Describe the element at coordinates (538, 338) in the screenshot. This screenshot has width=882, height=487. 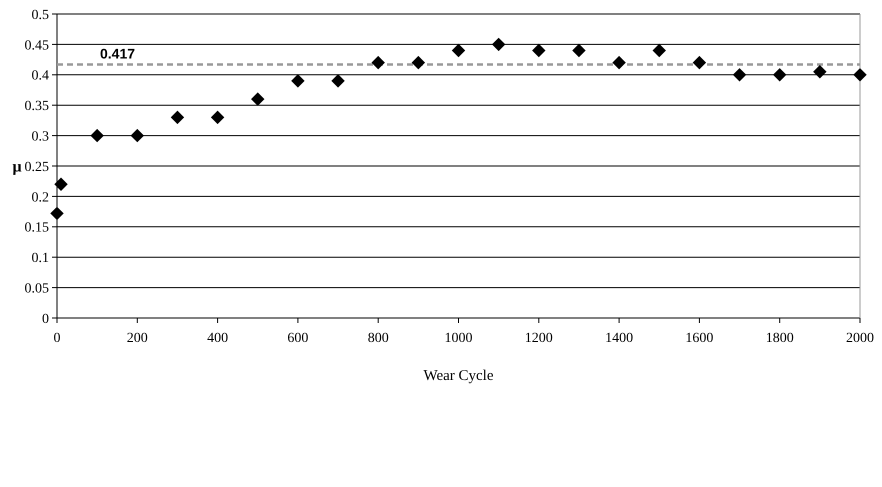
I see `x-tick-label: 1200` at that location.